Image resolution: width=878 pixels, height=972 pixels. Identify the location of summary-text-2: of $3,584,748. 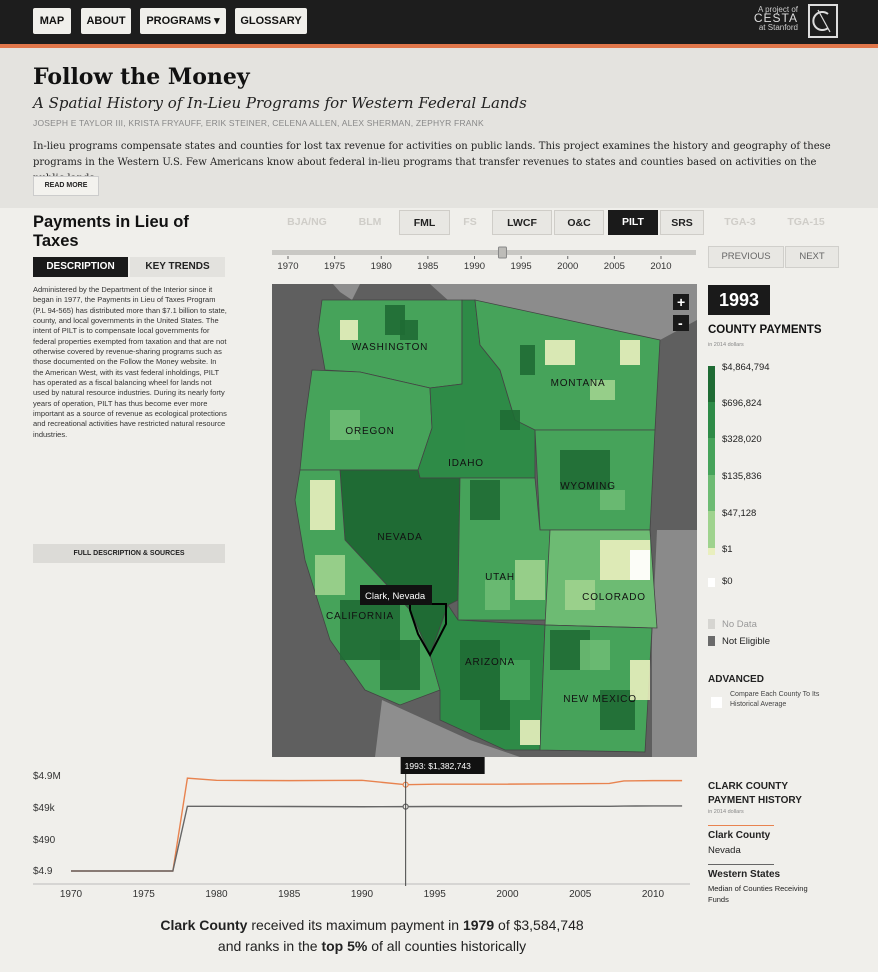
(539, 925).